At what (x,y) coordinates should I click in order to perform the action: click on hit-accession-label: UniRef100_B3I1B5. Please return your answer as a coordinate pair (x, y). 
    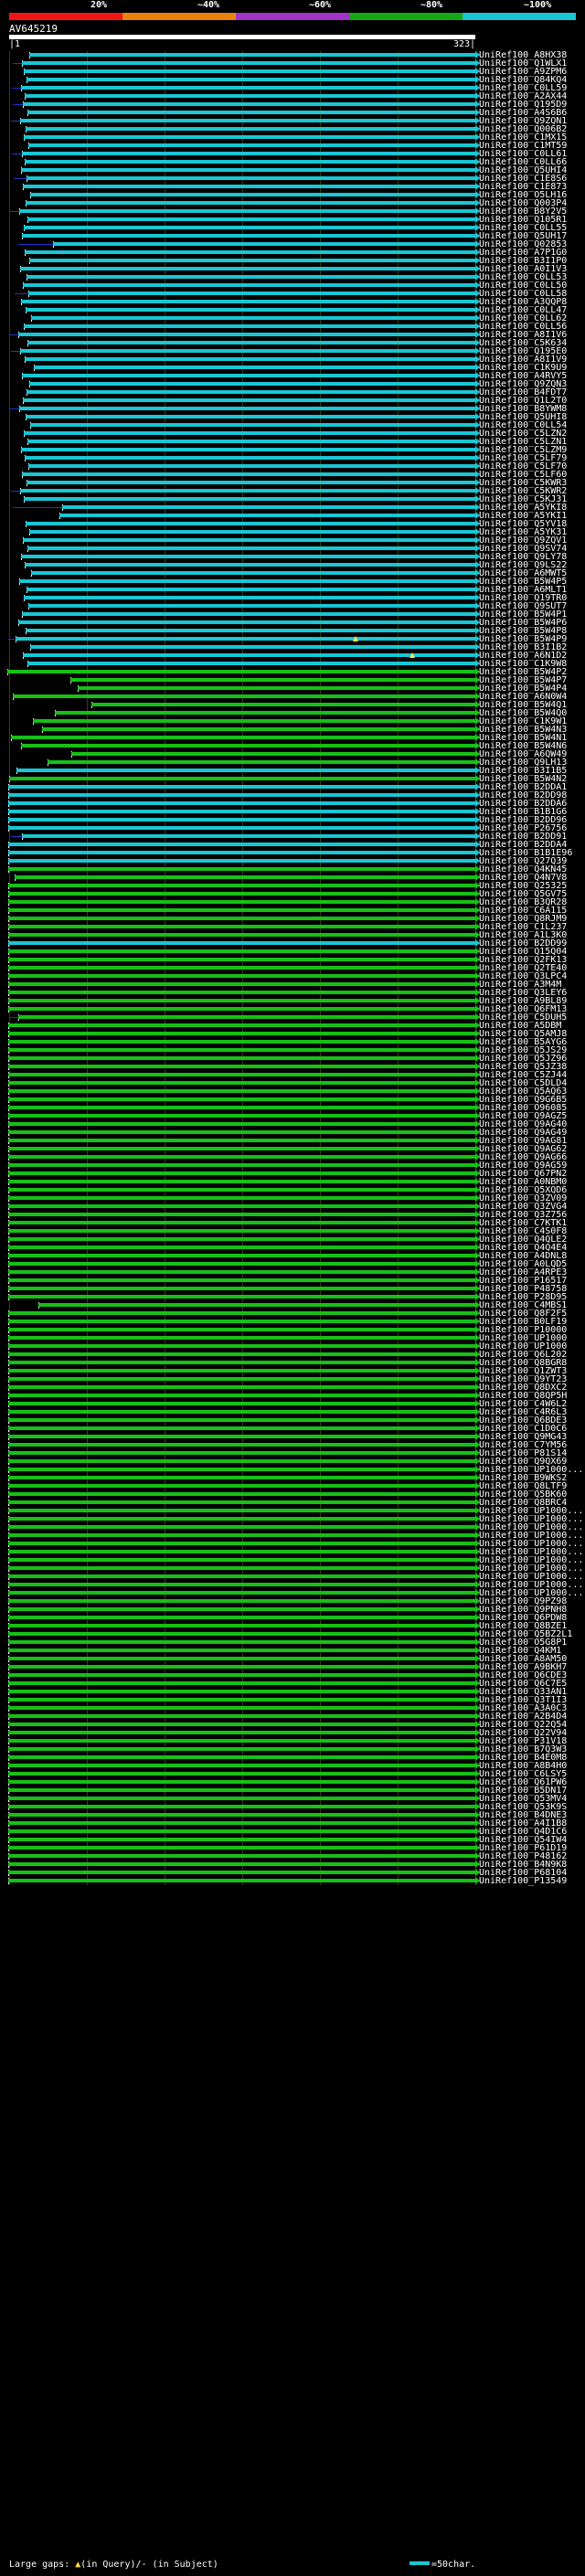
    Looking at the image, I should click on (523, 771).